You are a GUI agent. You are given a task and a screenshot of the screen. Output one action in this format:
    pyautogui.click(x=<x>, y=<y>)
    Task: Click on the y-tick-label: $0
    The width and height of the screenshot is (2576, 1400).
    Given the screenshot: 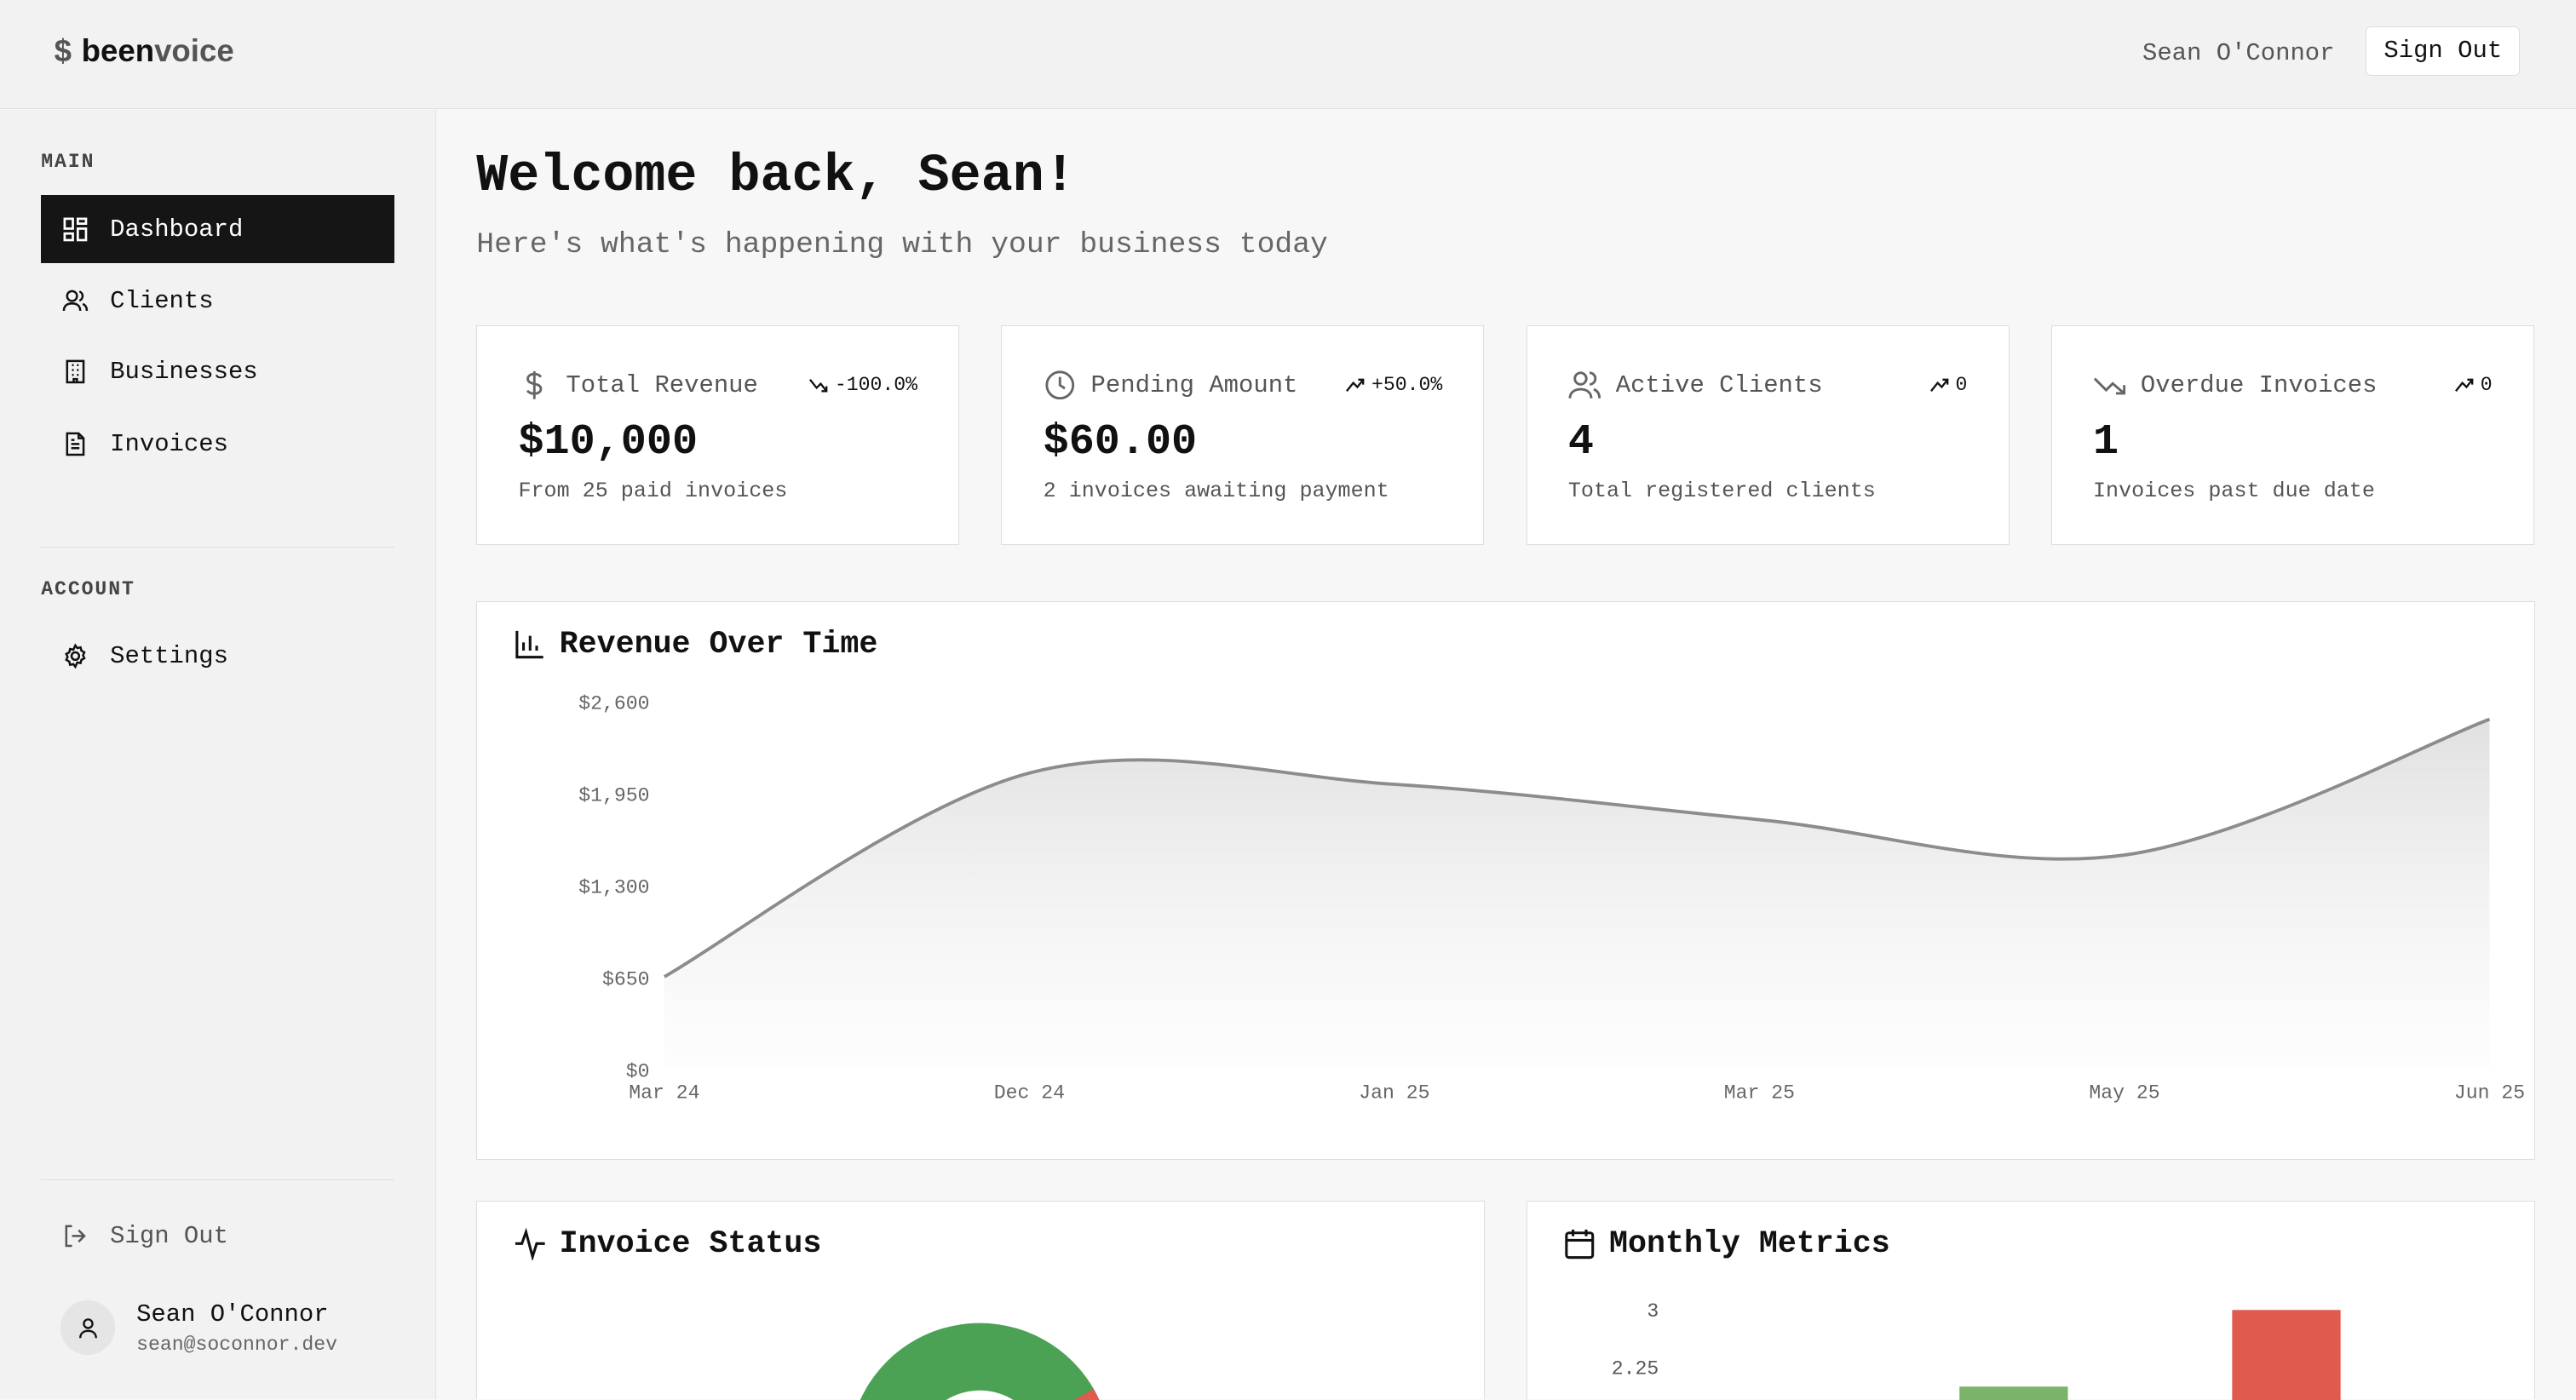 What is the action you would take?
    pyautogui.click(x=638, y=1071)
    